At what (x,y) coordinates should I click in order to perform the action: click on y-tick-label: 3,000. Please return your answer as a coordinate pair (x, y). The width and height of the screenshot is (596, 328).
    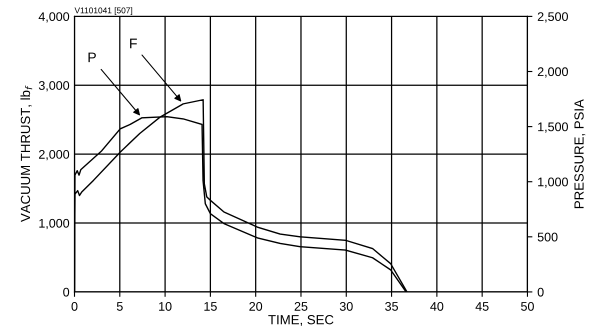
    Looking at the image, I should click on (54, 86).